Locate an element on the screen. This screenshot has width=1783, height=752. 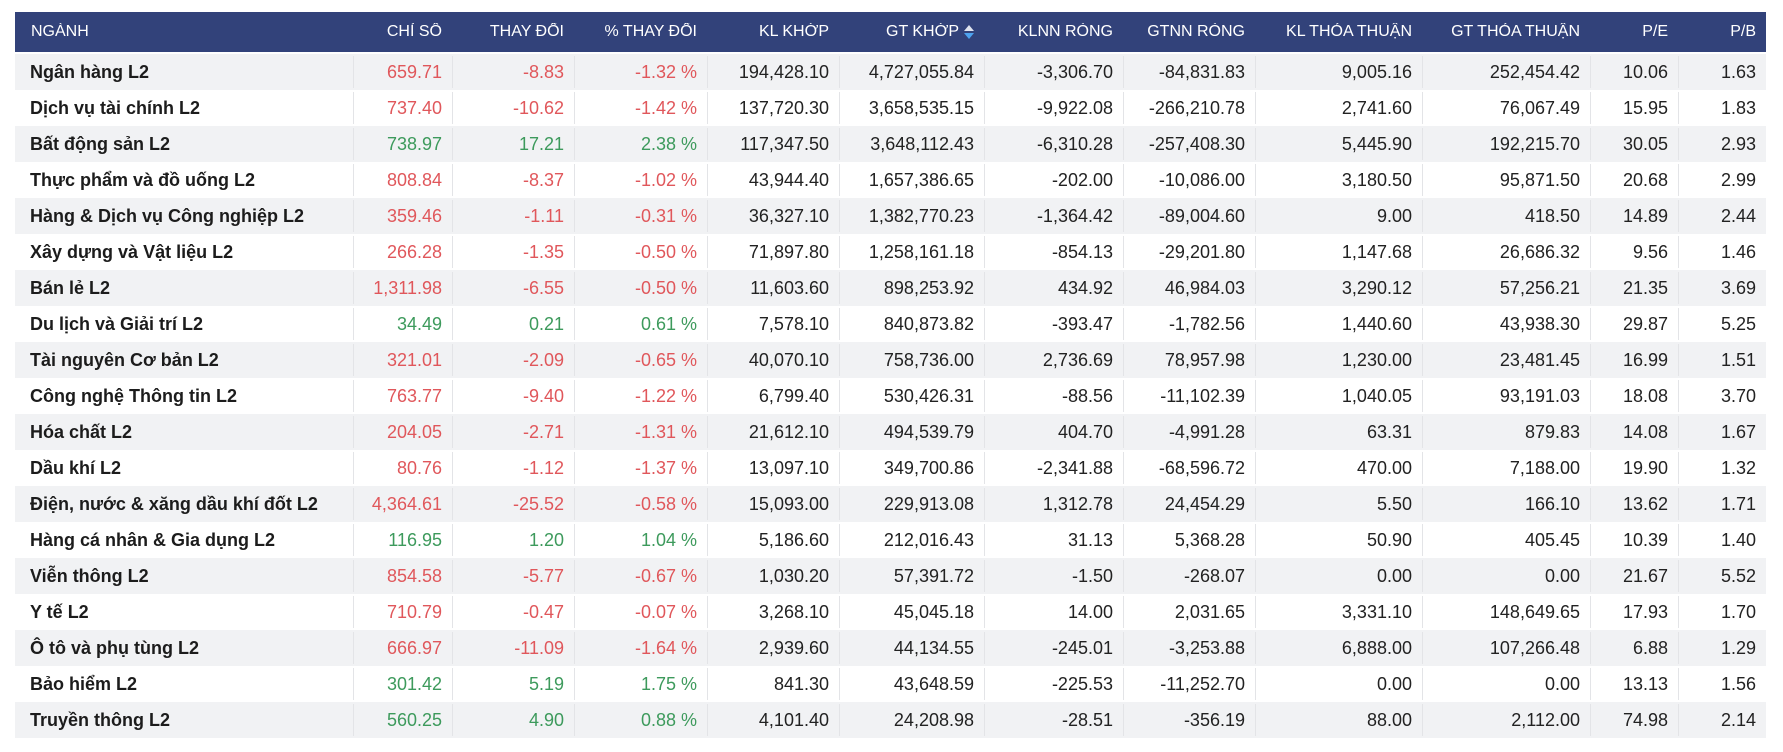
header-nganh: NGÀNH is located at coordinates (60, 31).